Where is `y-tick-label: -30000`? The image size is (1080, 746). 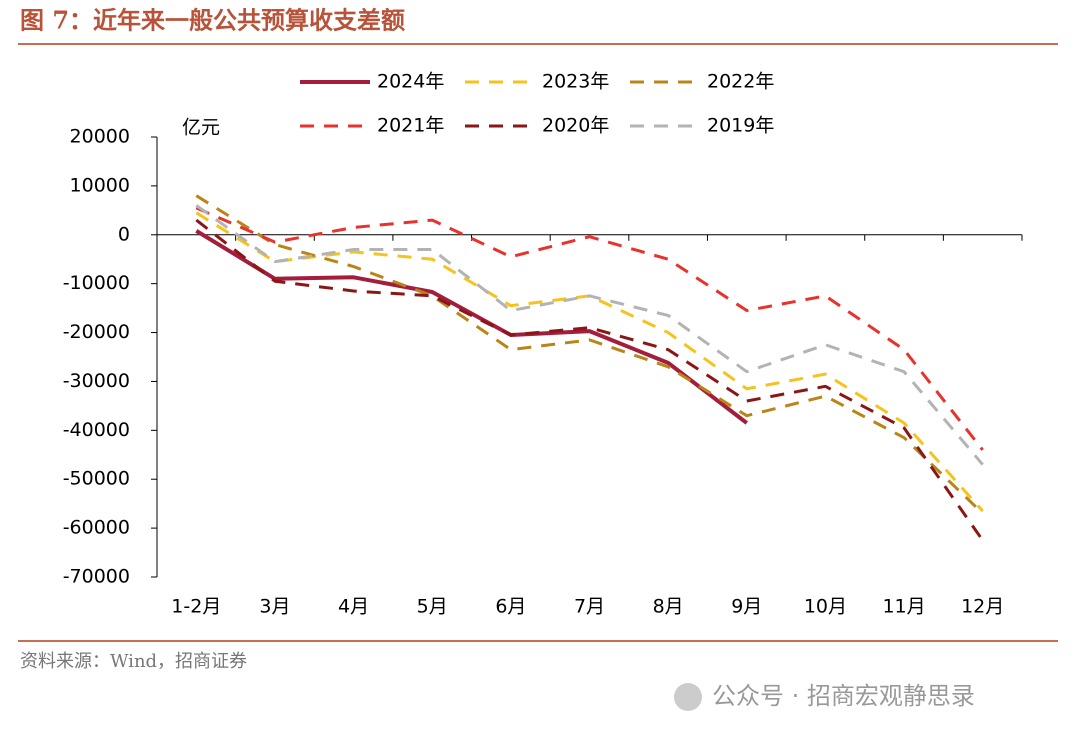 y-tick-label: -30000 is located at coordinates (96, 381).